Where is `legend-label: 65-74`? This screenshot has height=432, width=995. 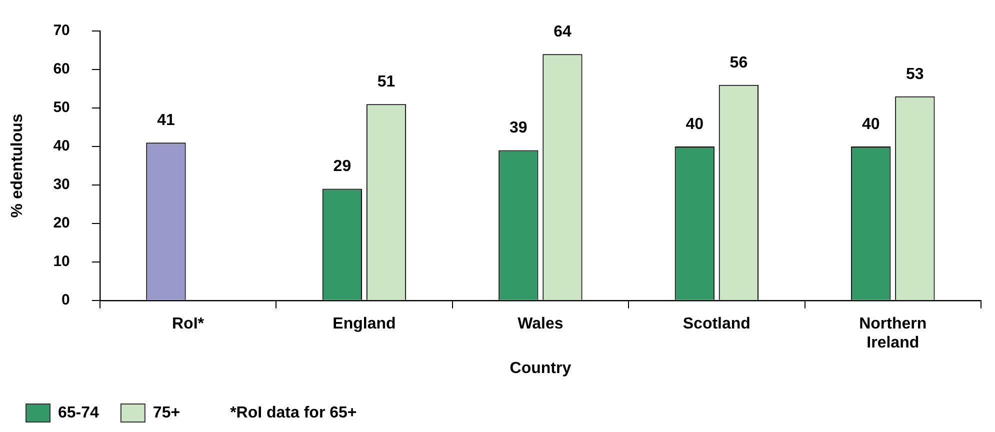 legend-label: 65-74 is located at coordinates (79, 413).